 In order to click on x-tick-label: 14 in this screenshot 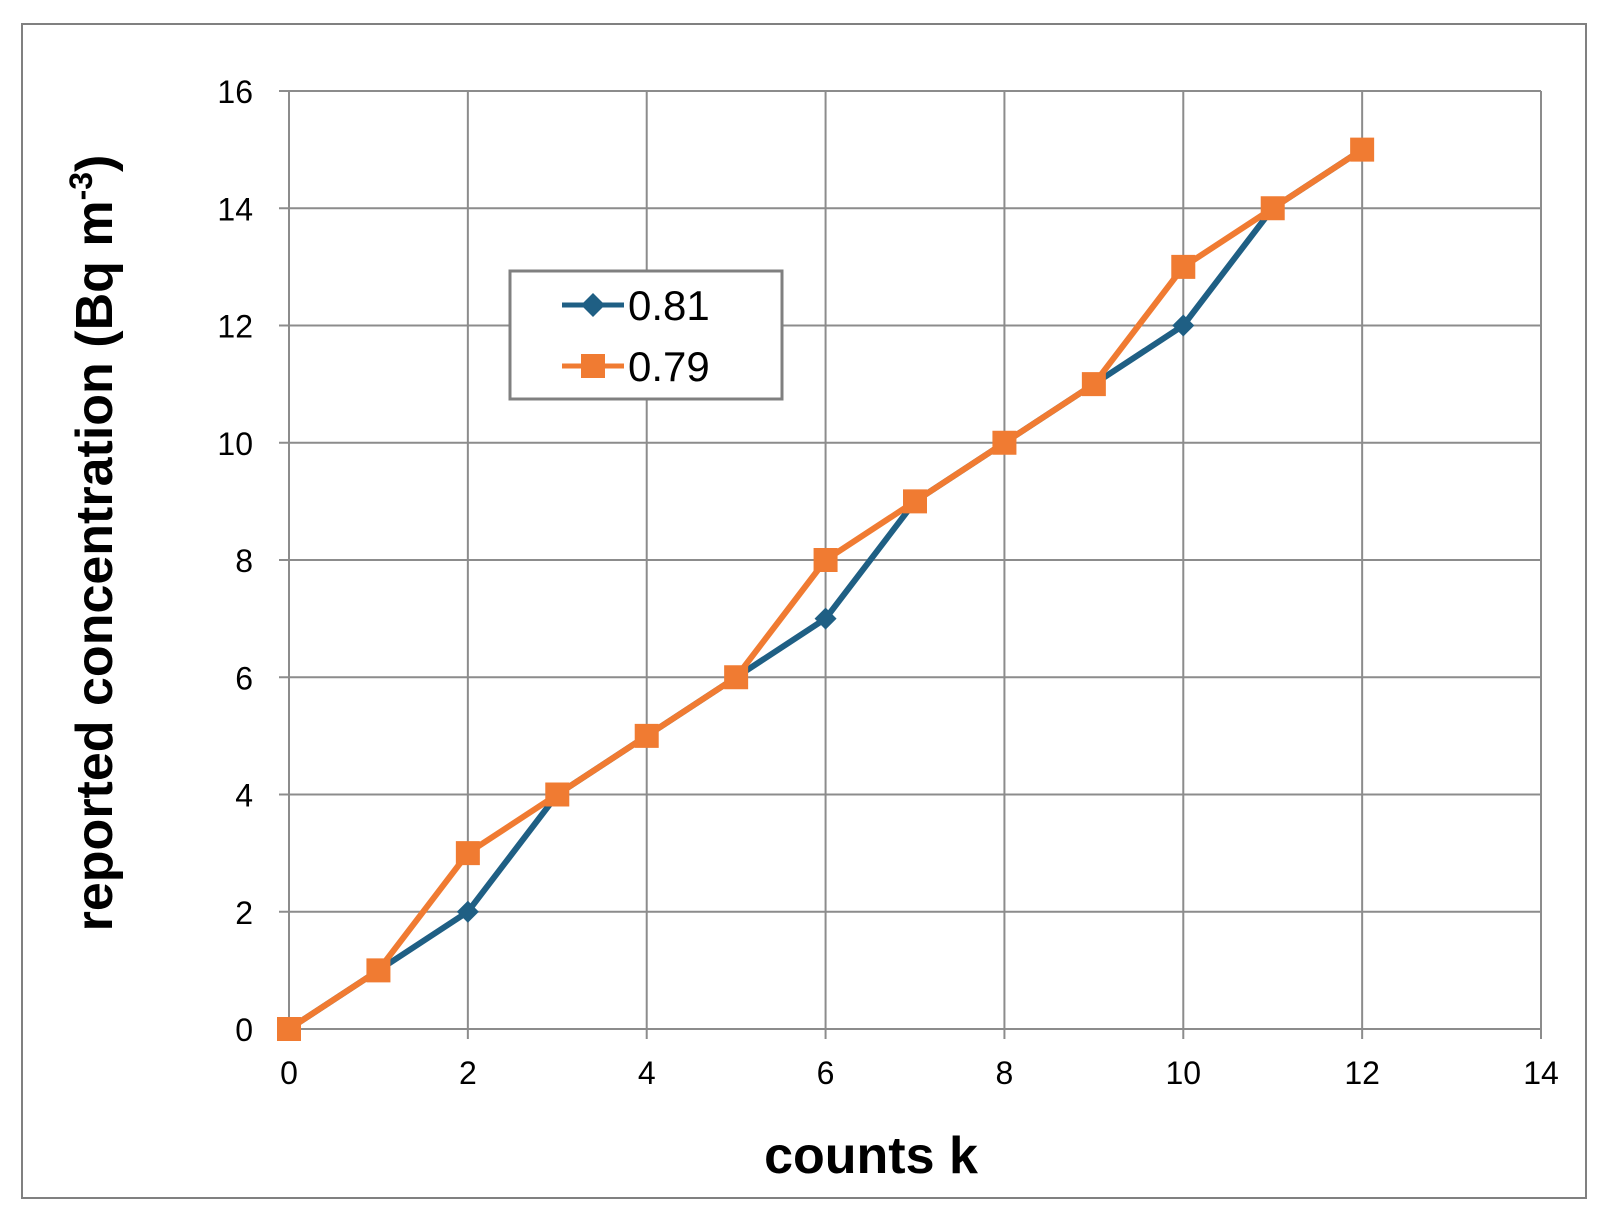, I will do `click(1541, 1073)`.